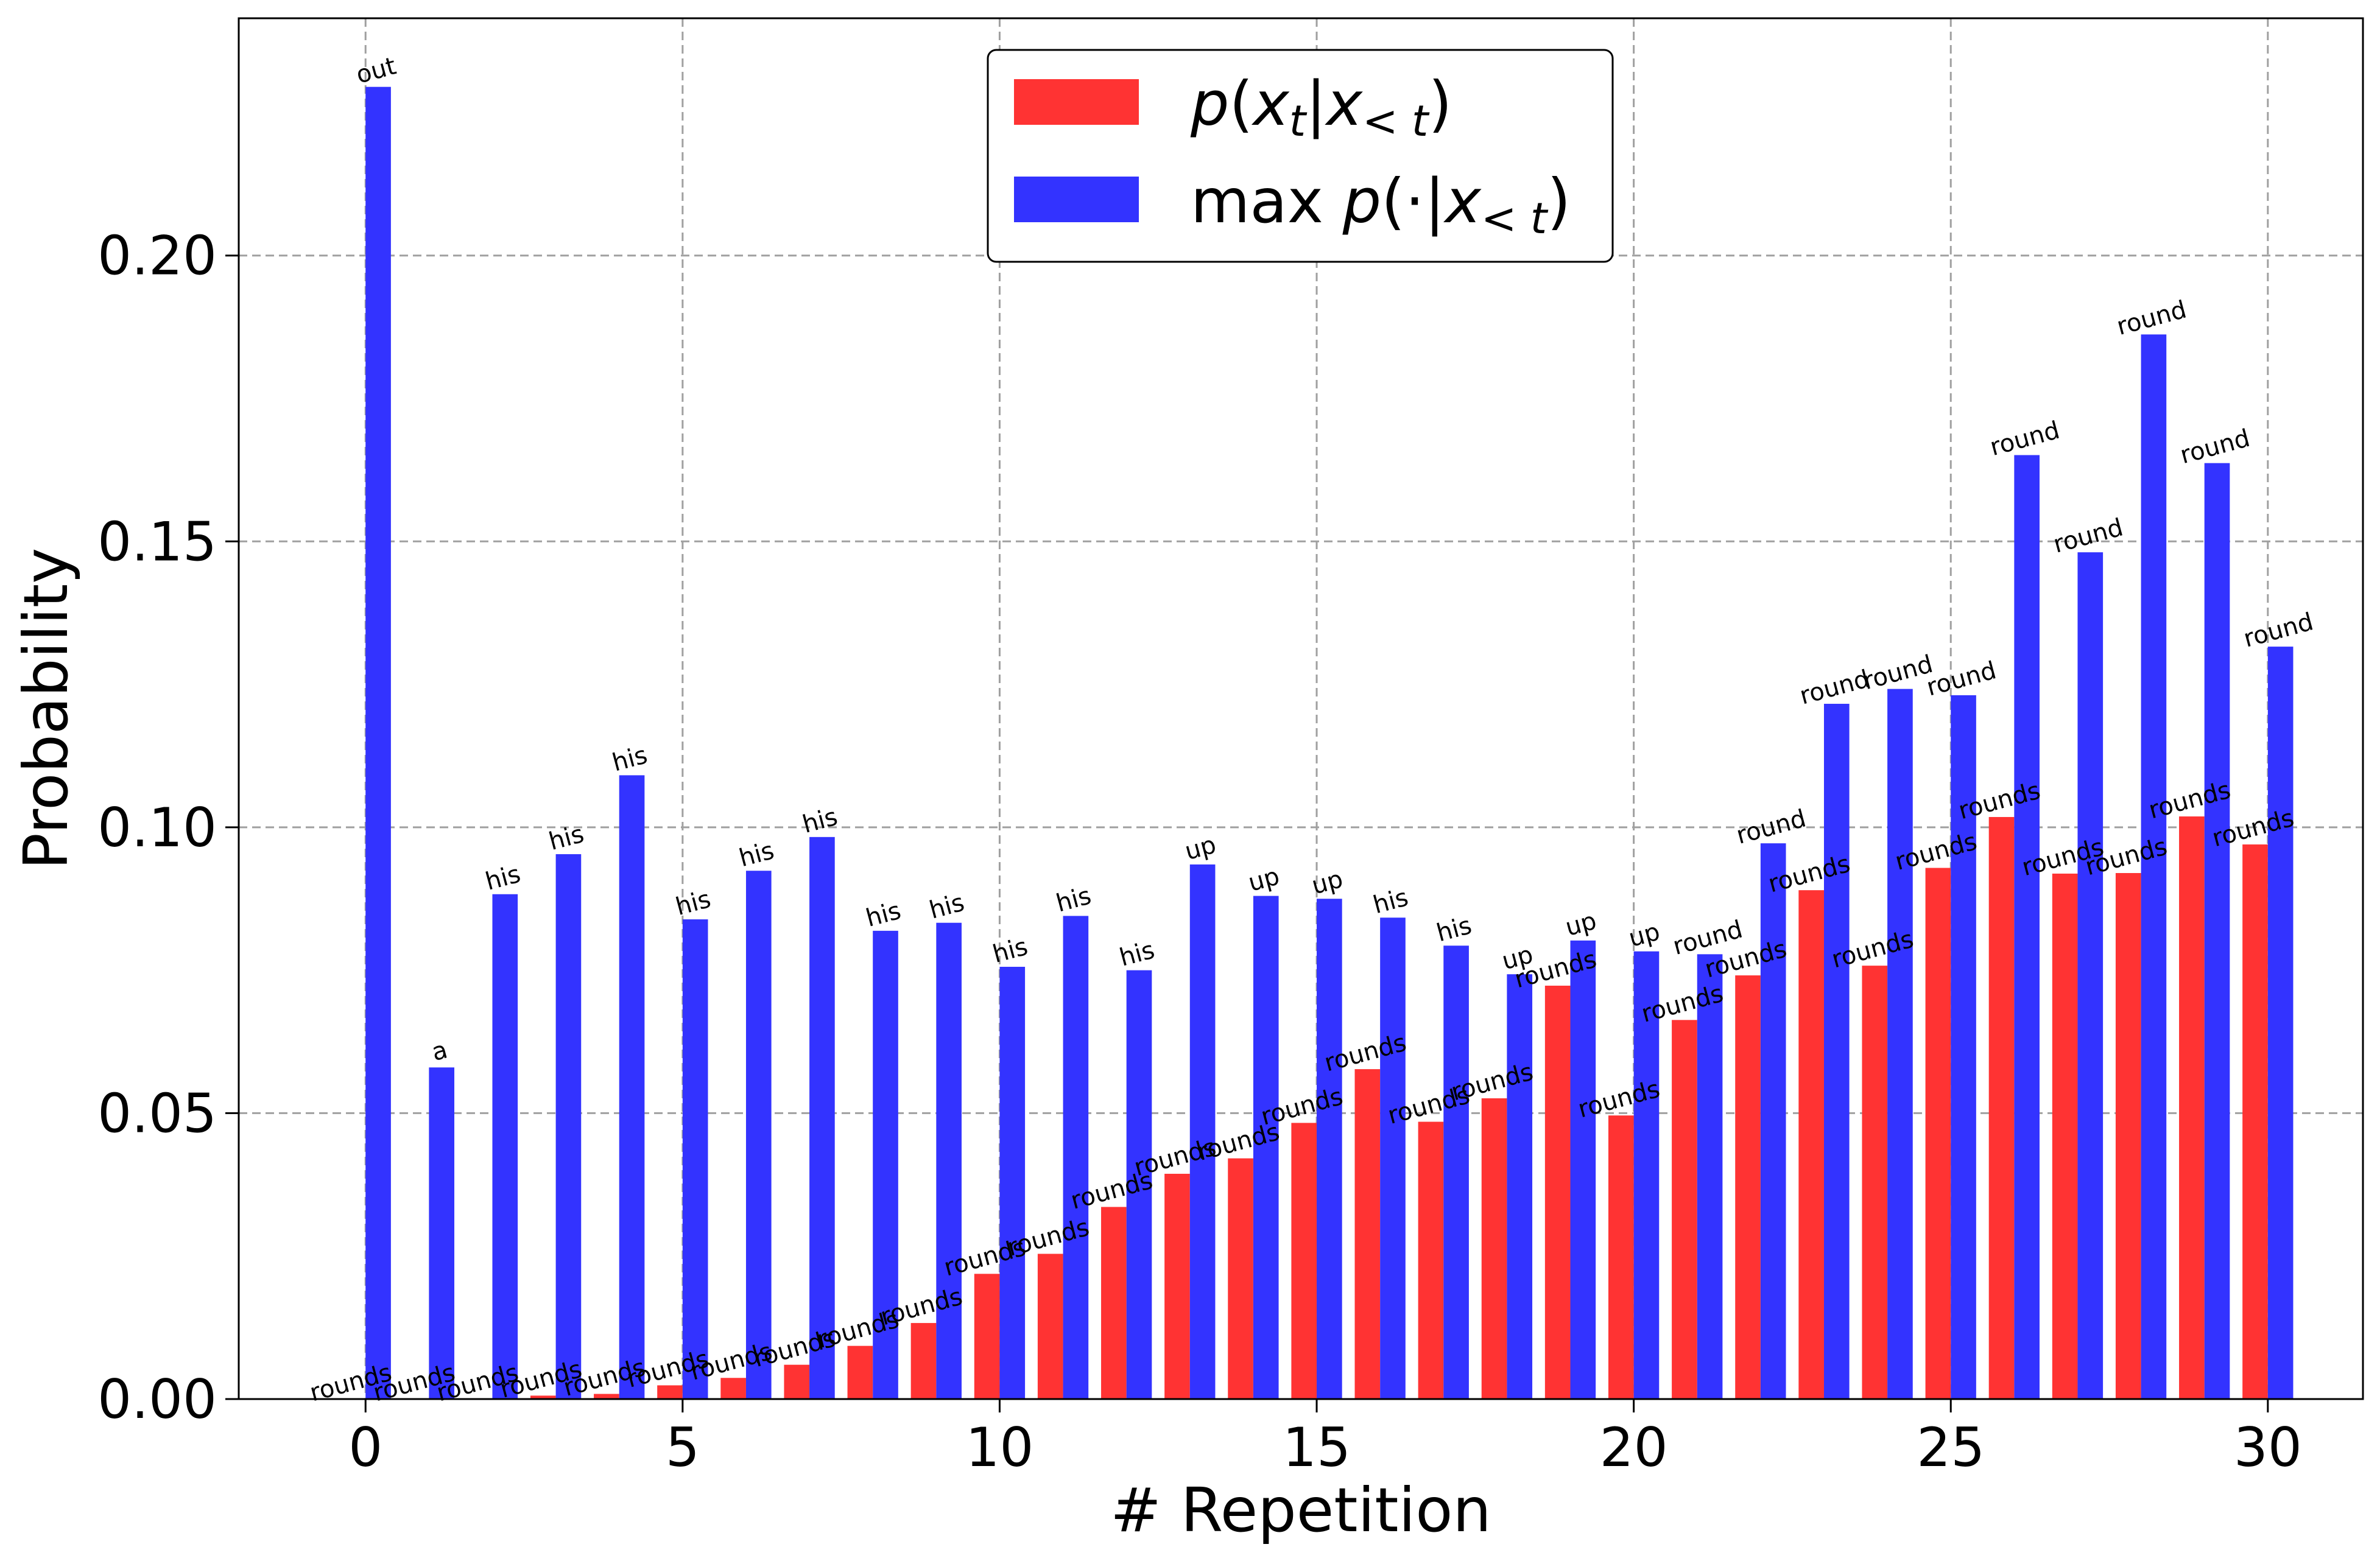 The height and width of the screenshot is (1561, 2380). What do you see at coordinates (1073, 899) in the screenshot?
I see `bar-label-max-p-11: his` at bounding box center [1073, 899].